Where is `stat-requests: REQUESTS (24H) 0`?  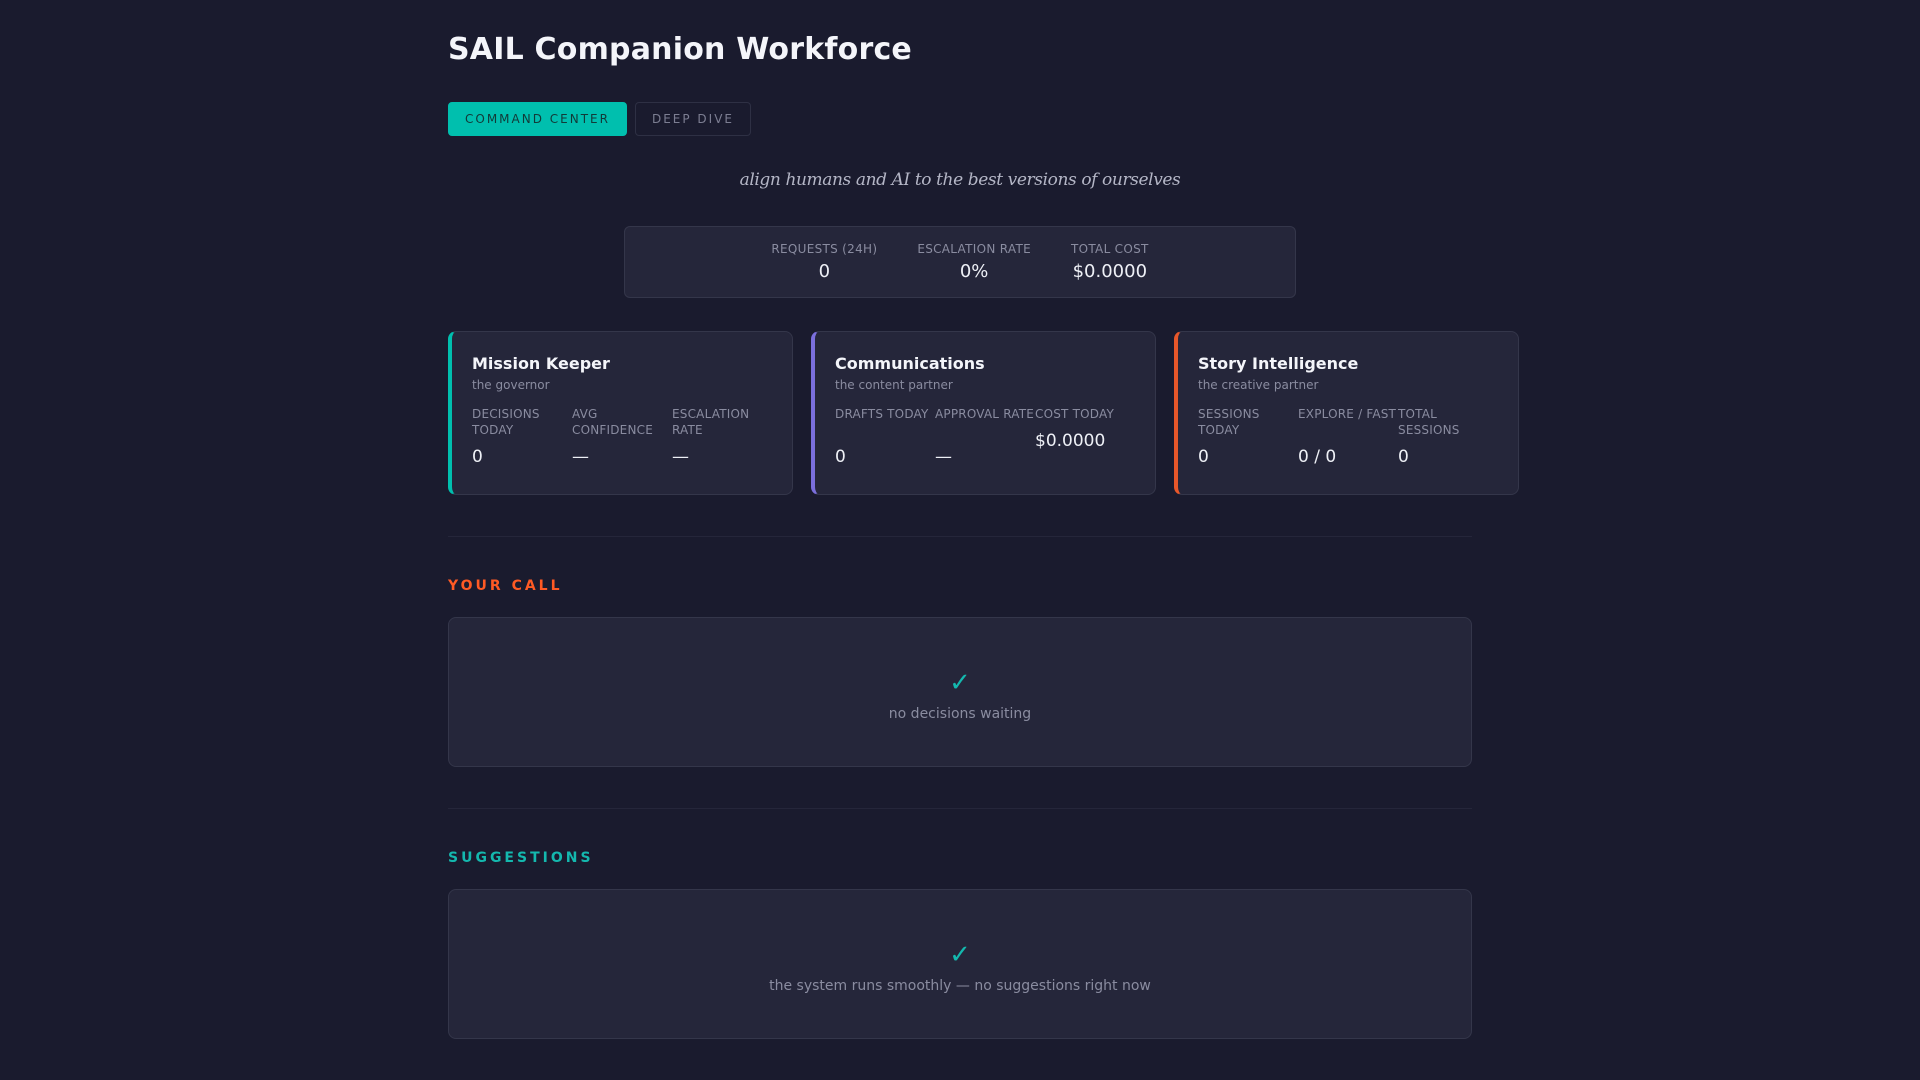 stat-requests: REQUESTS (24H) 0 is located at coordinates (824, 262).